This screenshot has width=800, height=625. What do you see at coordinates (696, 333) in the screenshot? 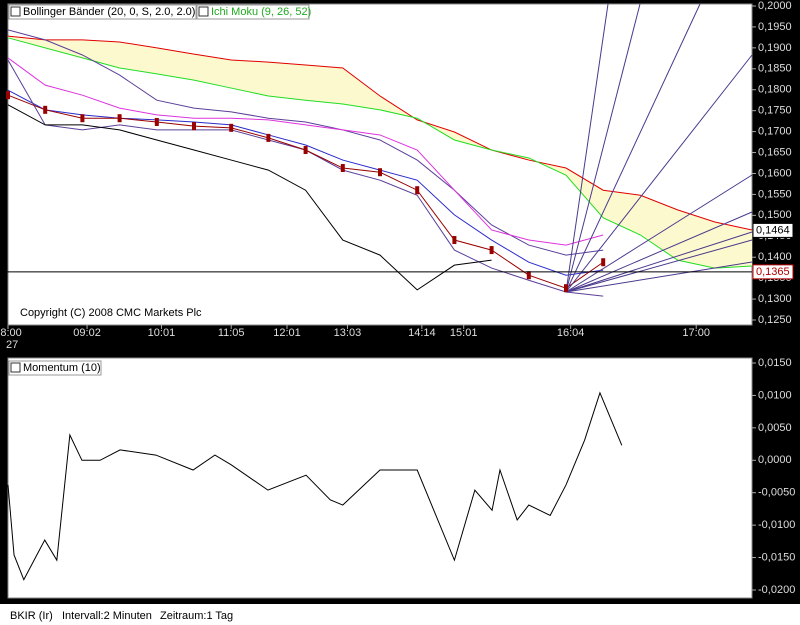
I see `x-tick-label: 17:00` at bounding box center [696, 333].